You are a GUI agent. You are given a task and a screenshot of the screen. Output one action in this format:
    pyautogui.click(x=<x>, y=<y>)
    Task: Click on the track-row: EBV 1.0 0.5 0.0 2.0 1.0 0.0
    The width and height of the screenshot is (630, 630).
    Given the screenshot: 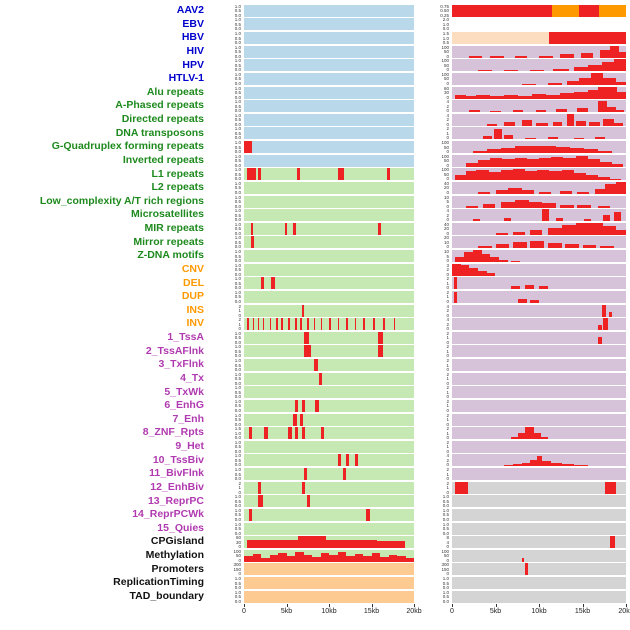 What is the action you would take?
    pyautogui.click(x=315, y=25)
    